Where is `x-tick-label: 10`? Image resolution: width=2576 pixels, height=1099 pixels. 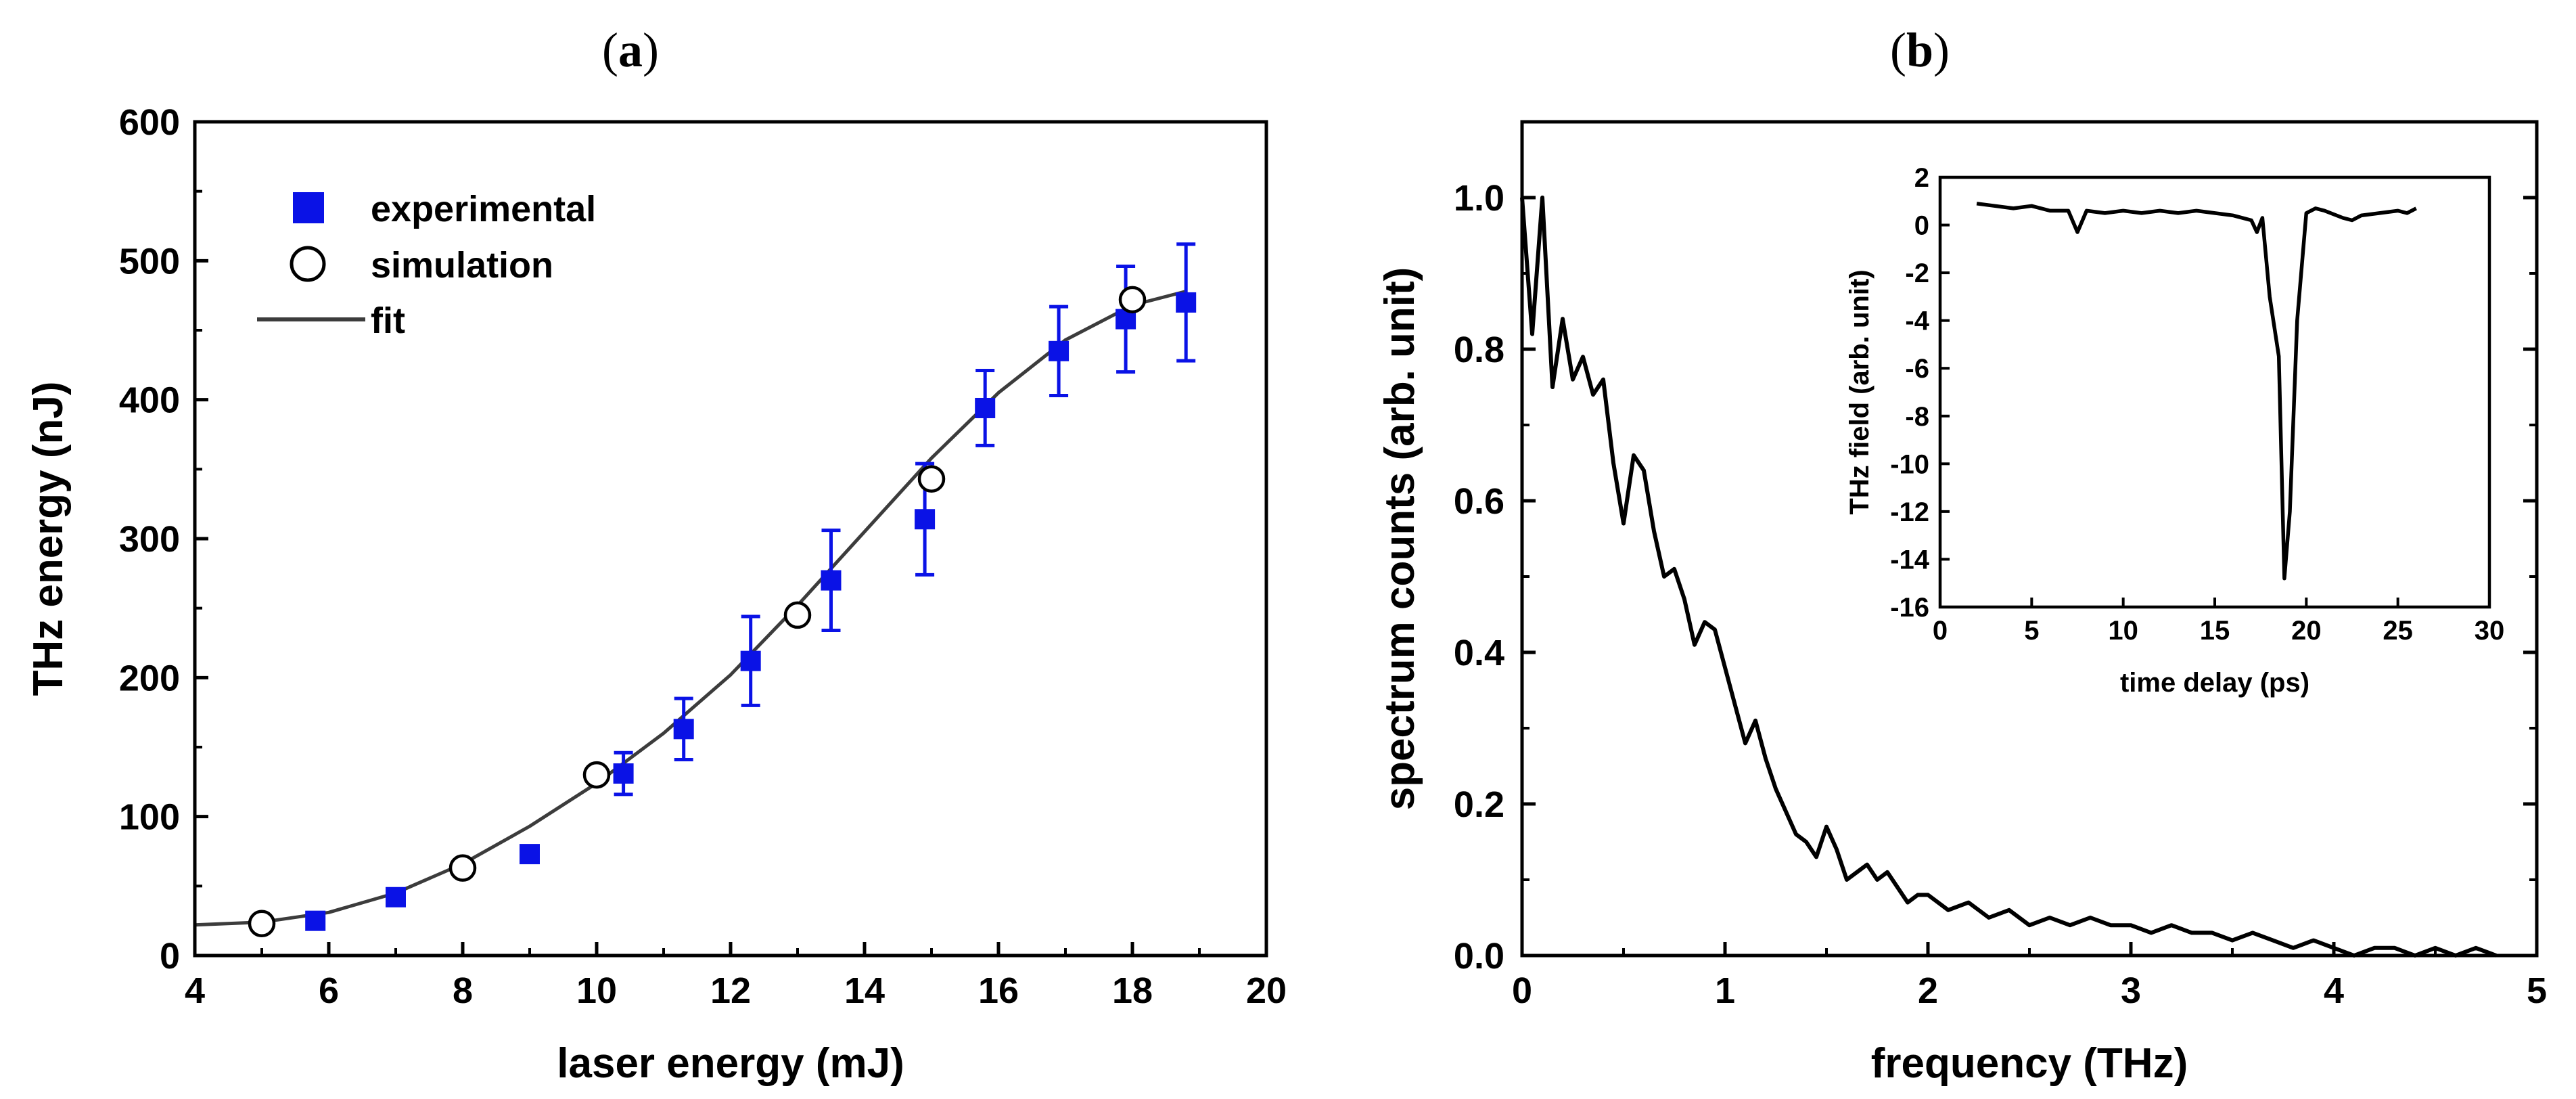
x-tick-label: 10 is located at coordinates (596, 990).